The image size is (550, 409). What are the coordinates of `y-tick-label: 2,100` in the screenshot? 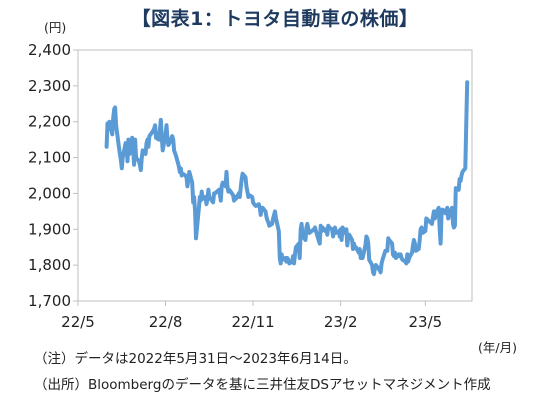 It's located at (49, 158).